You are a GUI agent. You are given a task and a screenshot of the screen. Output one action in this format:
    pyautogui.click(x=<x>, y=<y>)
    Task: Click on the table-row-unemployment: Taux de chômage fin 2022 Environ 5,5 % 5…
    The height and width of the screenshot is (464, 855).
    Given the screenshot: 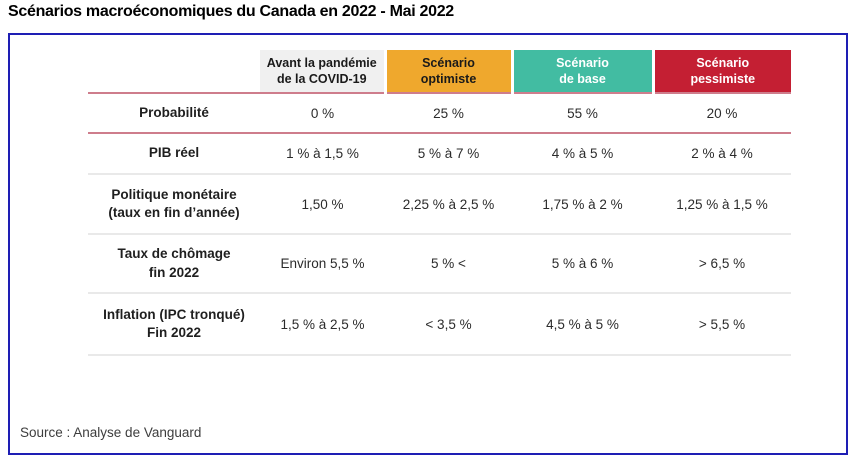 What is the action you would take?
    pyautogui.click(x=439, y=263)
    